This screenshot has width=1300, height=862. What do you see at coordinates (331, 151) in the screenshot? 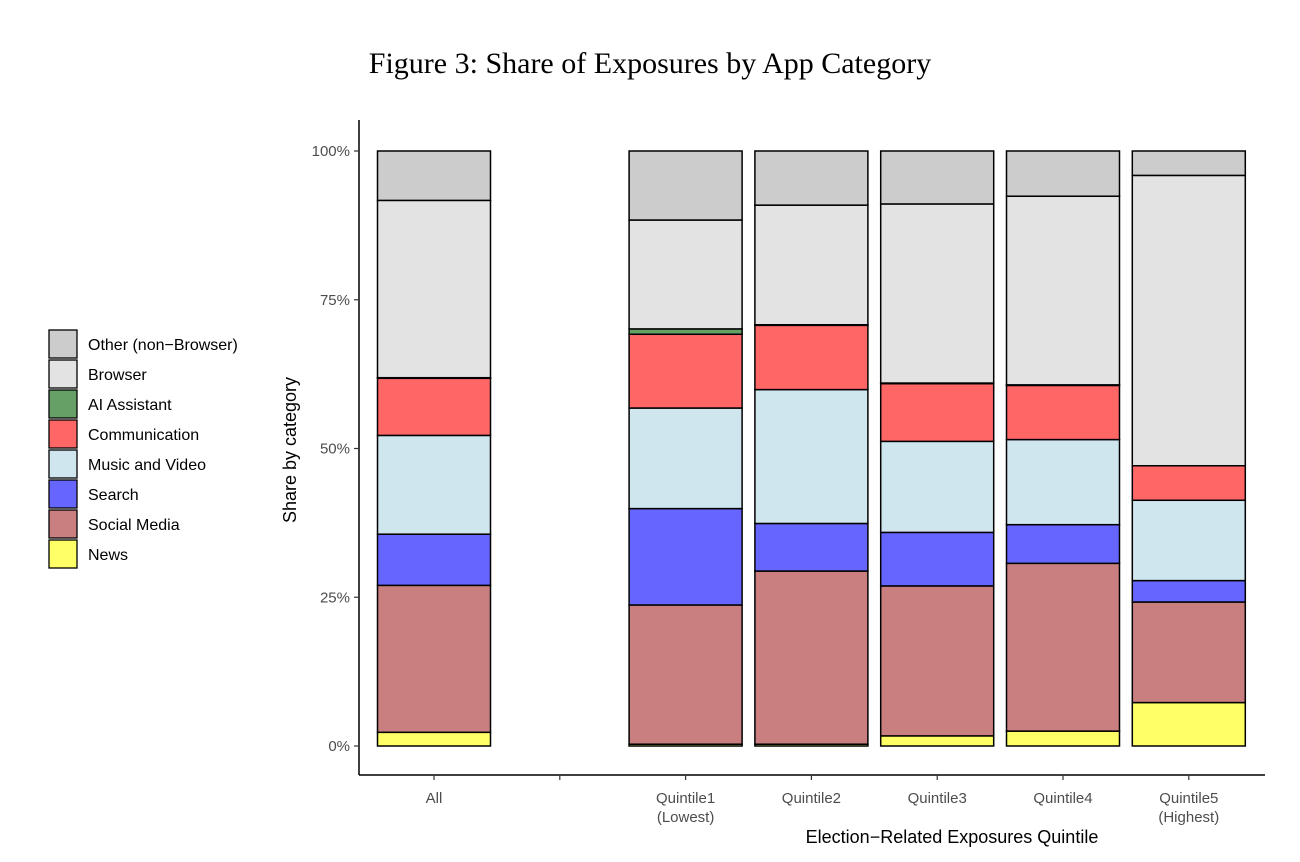
I see `y-tick-label: 100%` at bounding box center [331, 151].